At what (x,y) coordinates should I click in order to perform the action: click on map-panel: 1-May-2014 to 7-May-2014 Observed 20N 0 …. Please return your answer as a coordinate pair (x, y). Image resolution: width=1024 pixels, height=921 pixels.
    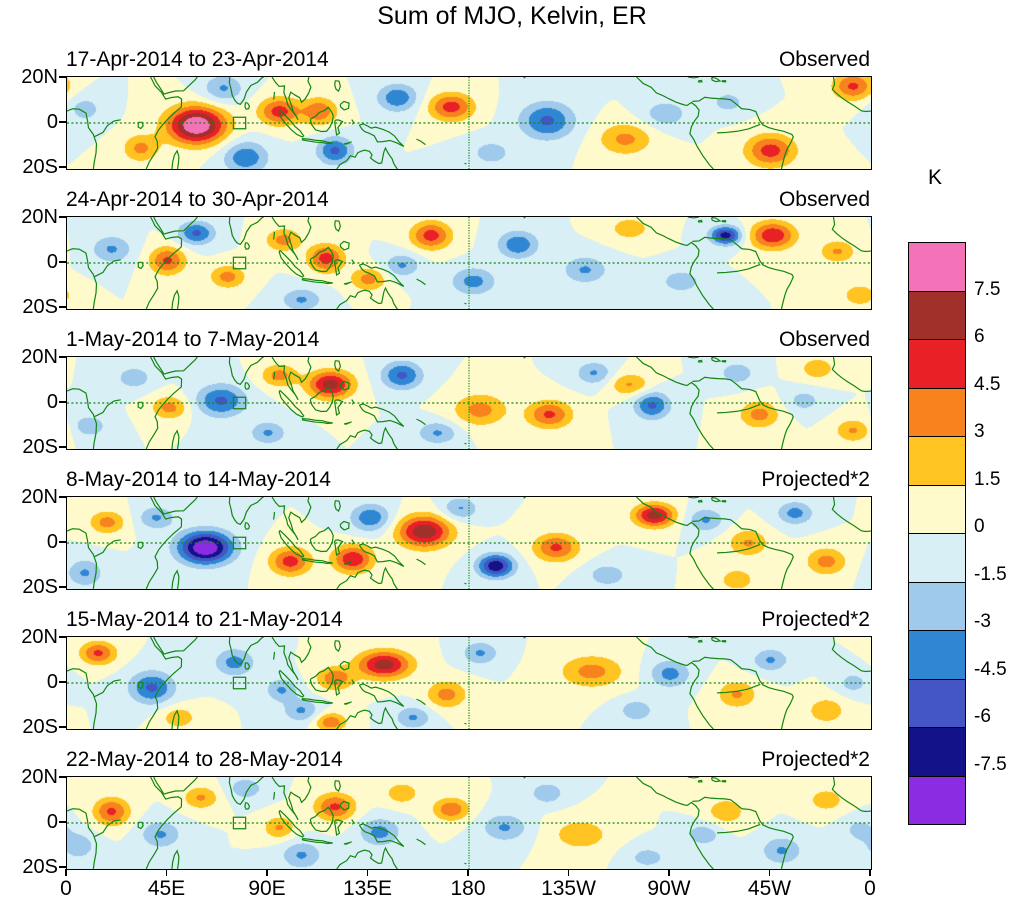
    Looking at the image, I should click on (445, 392).